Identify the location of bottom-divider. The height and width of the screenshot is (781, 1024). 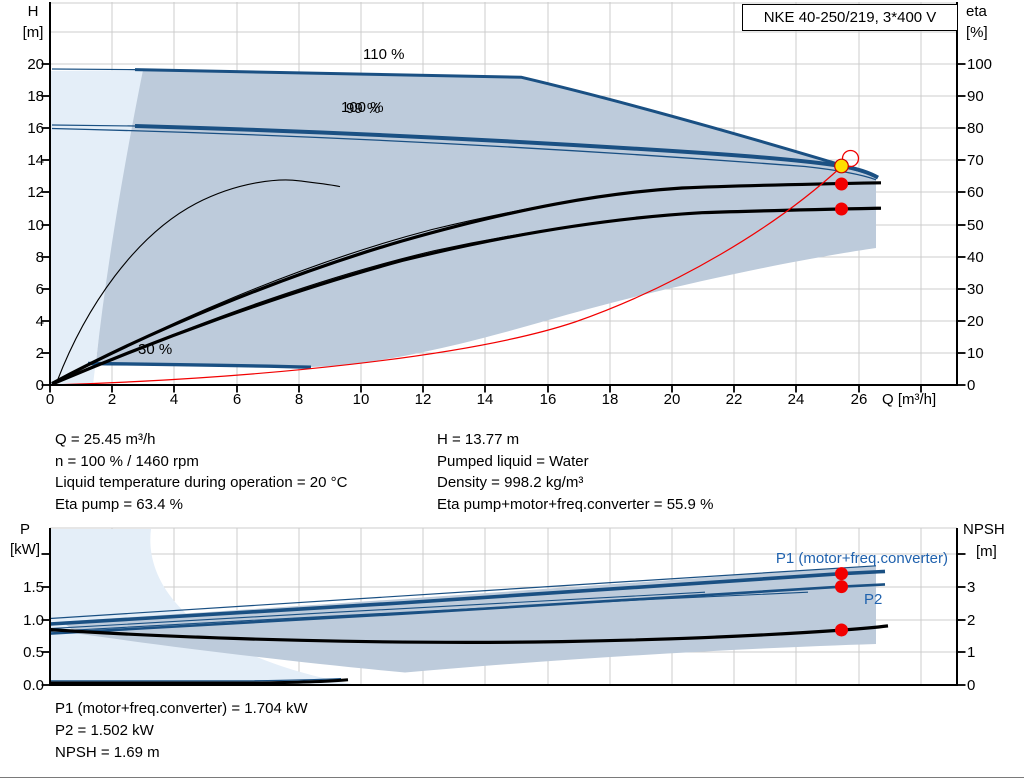
(512, 777).